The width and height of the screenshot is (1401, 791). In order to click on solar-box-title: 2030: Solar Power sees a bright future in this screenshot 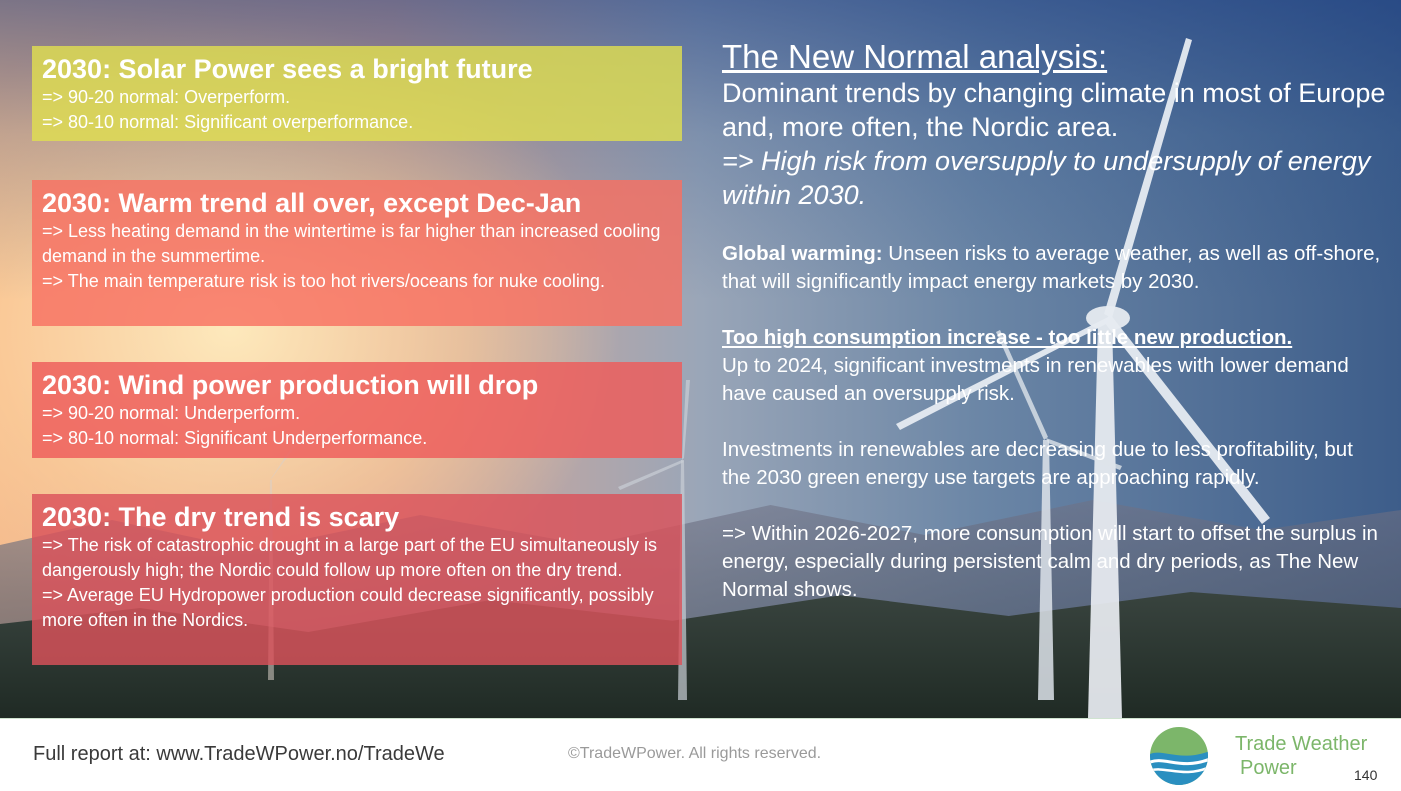, I will do `click(287, 69)`.